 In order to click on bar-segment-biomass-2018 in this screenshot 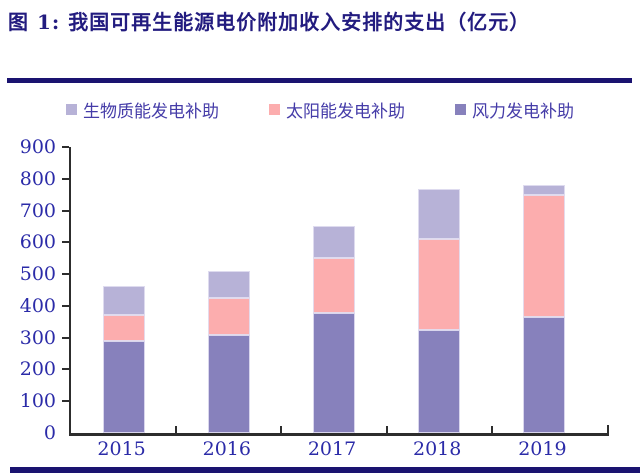, I will do `click(439, 214)`.